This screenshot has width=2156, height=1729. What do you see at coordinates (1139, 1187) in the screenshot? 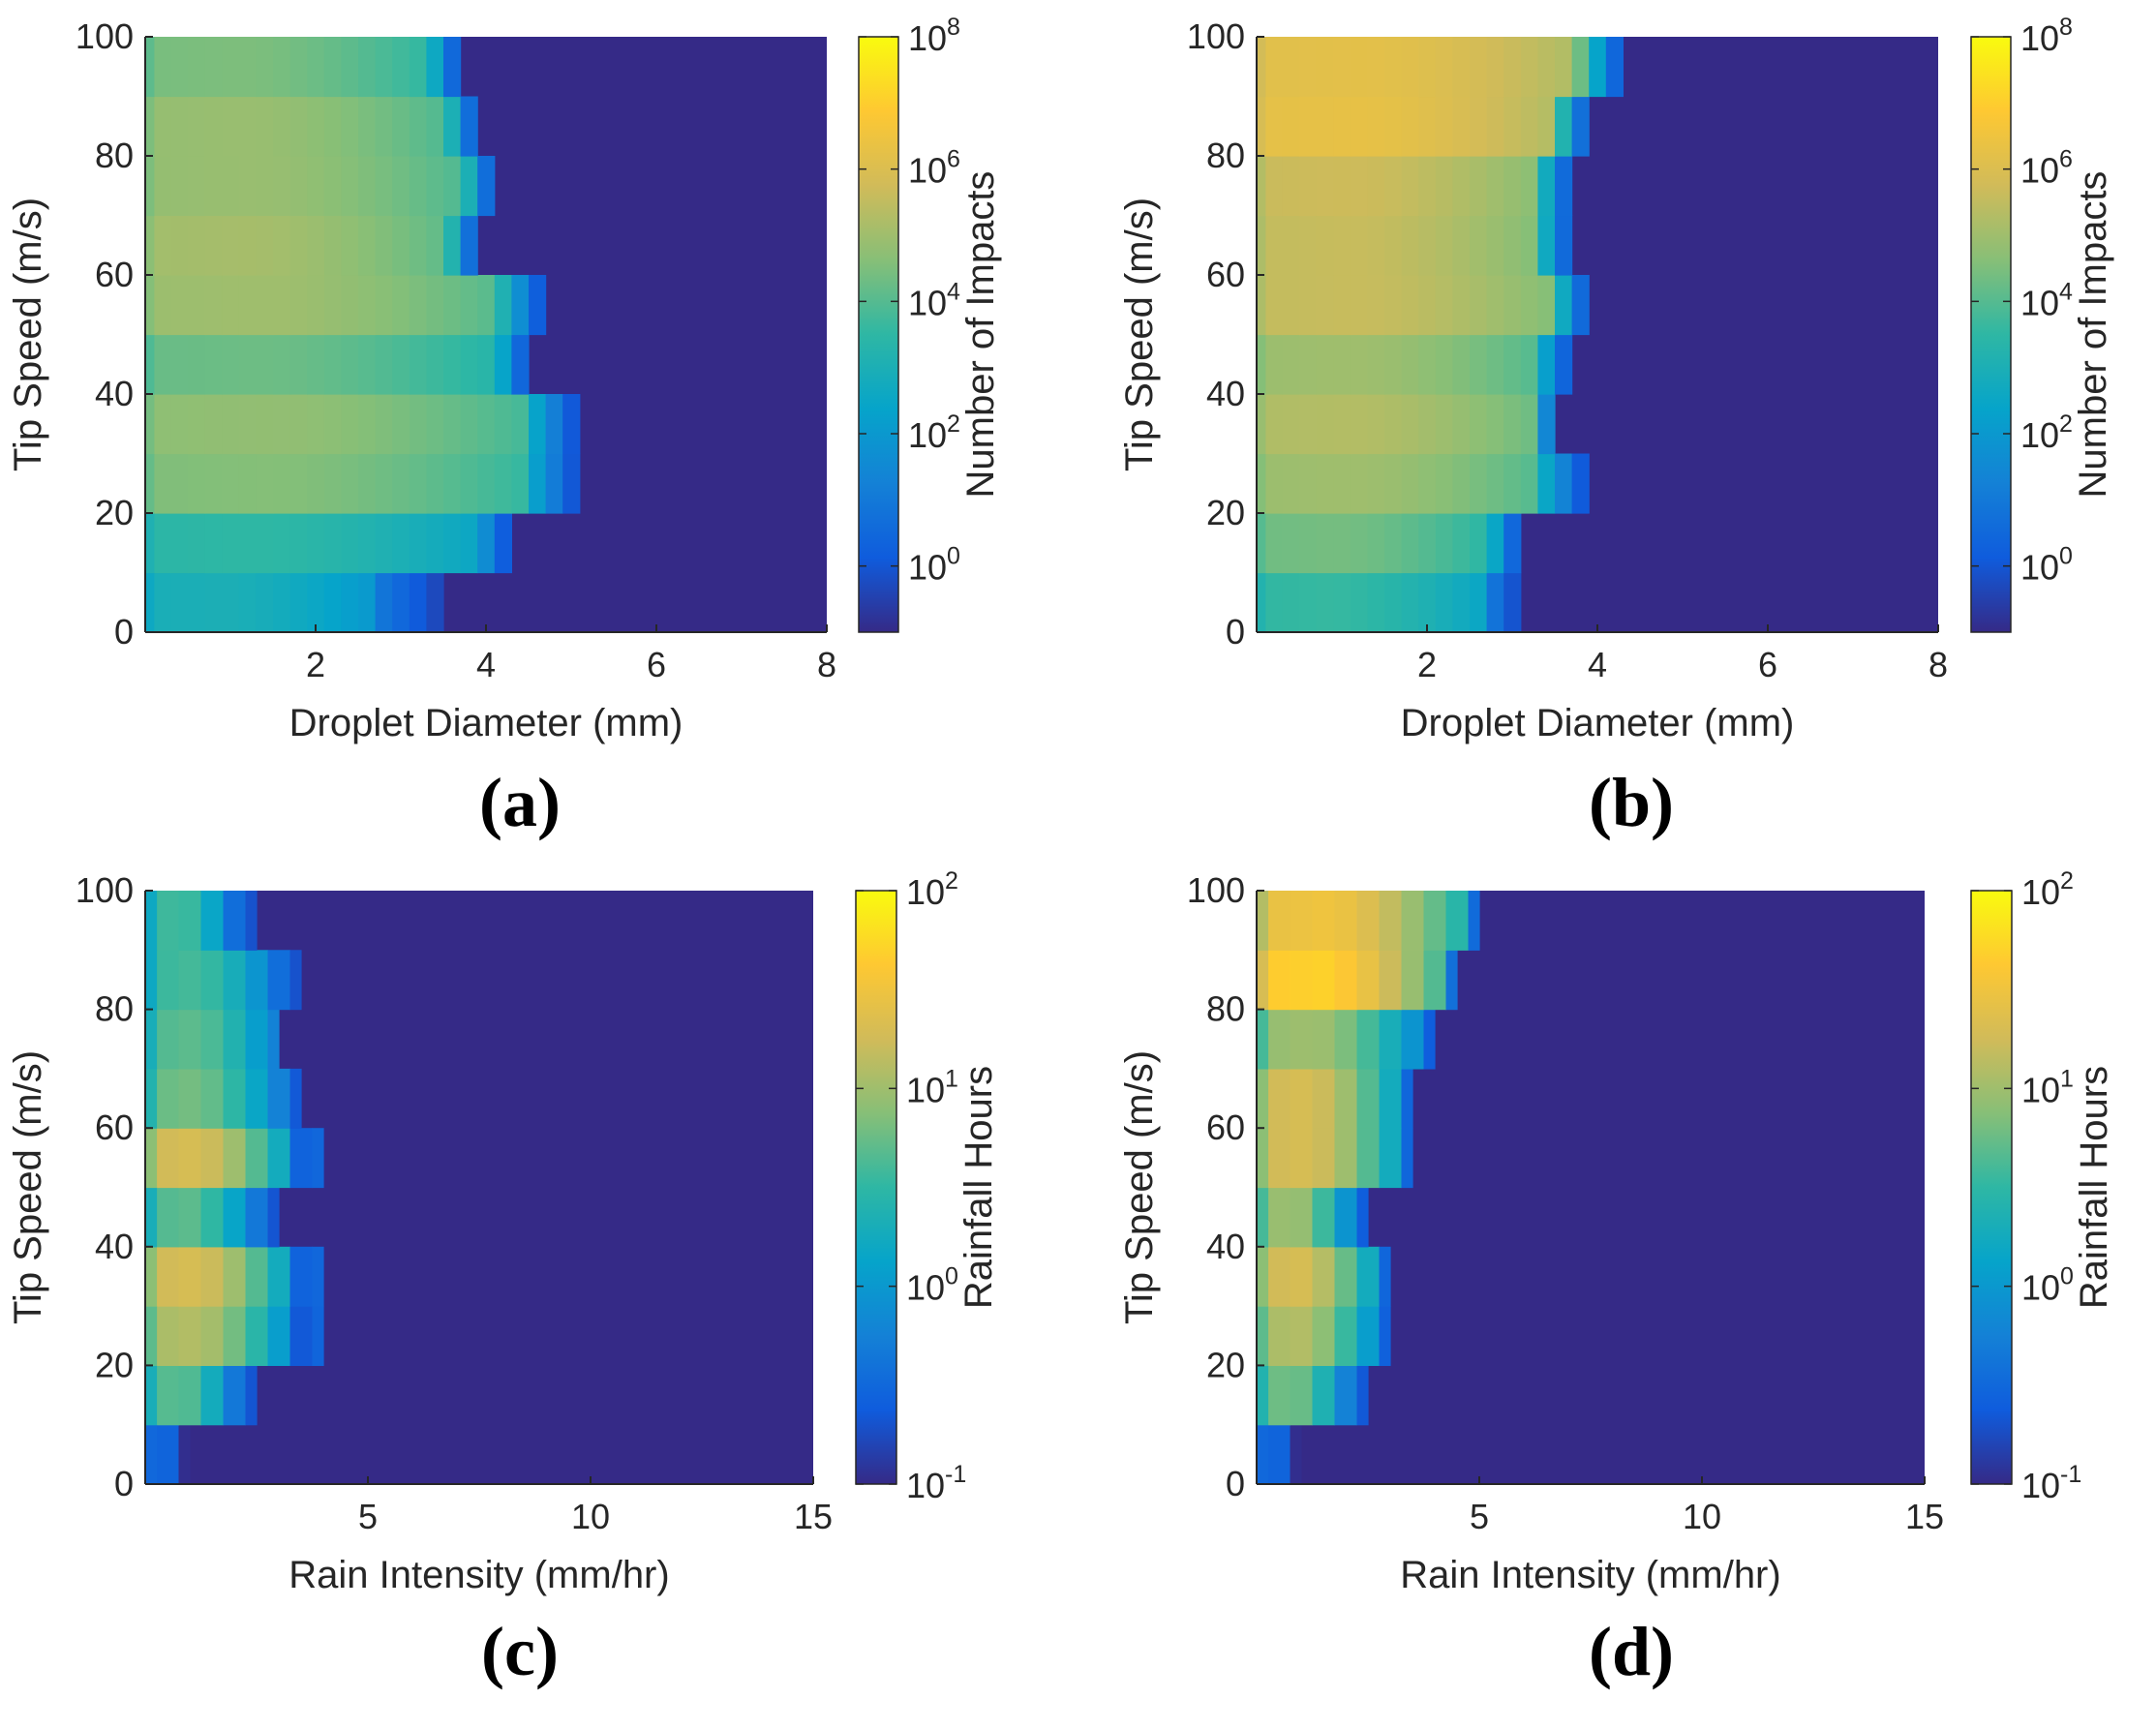
I see `y-axis-label: Tip Speed (m/s)` at bounding box center [1139, 1187].